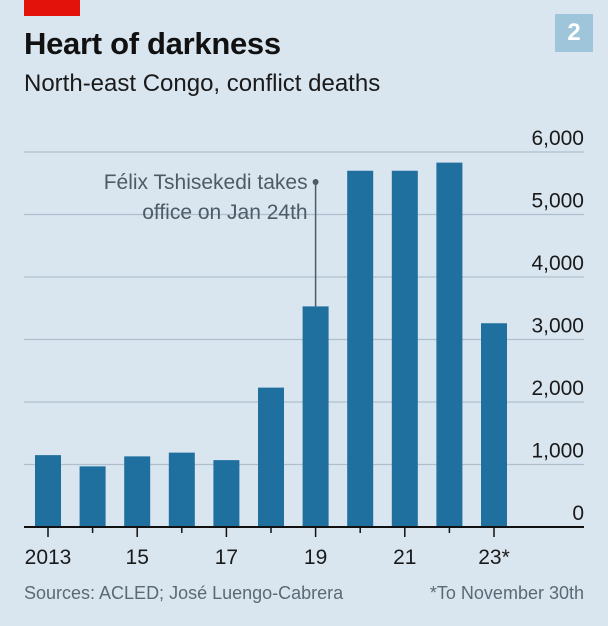  I want to click on x-tick-label: 2013, so click(48, 557).